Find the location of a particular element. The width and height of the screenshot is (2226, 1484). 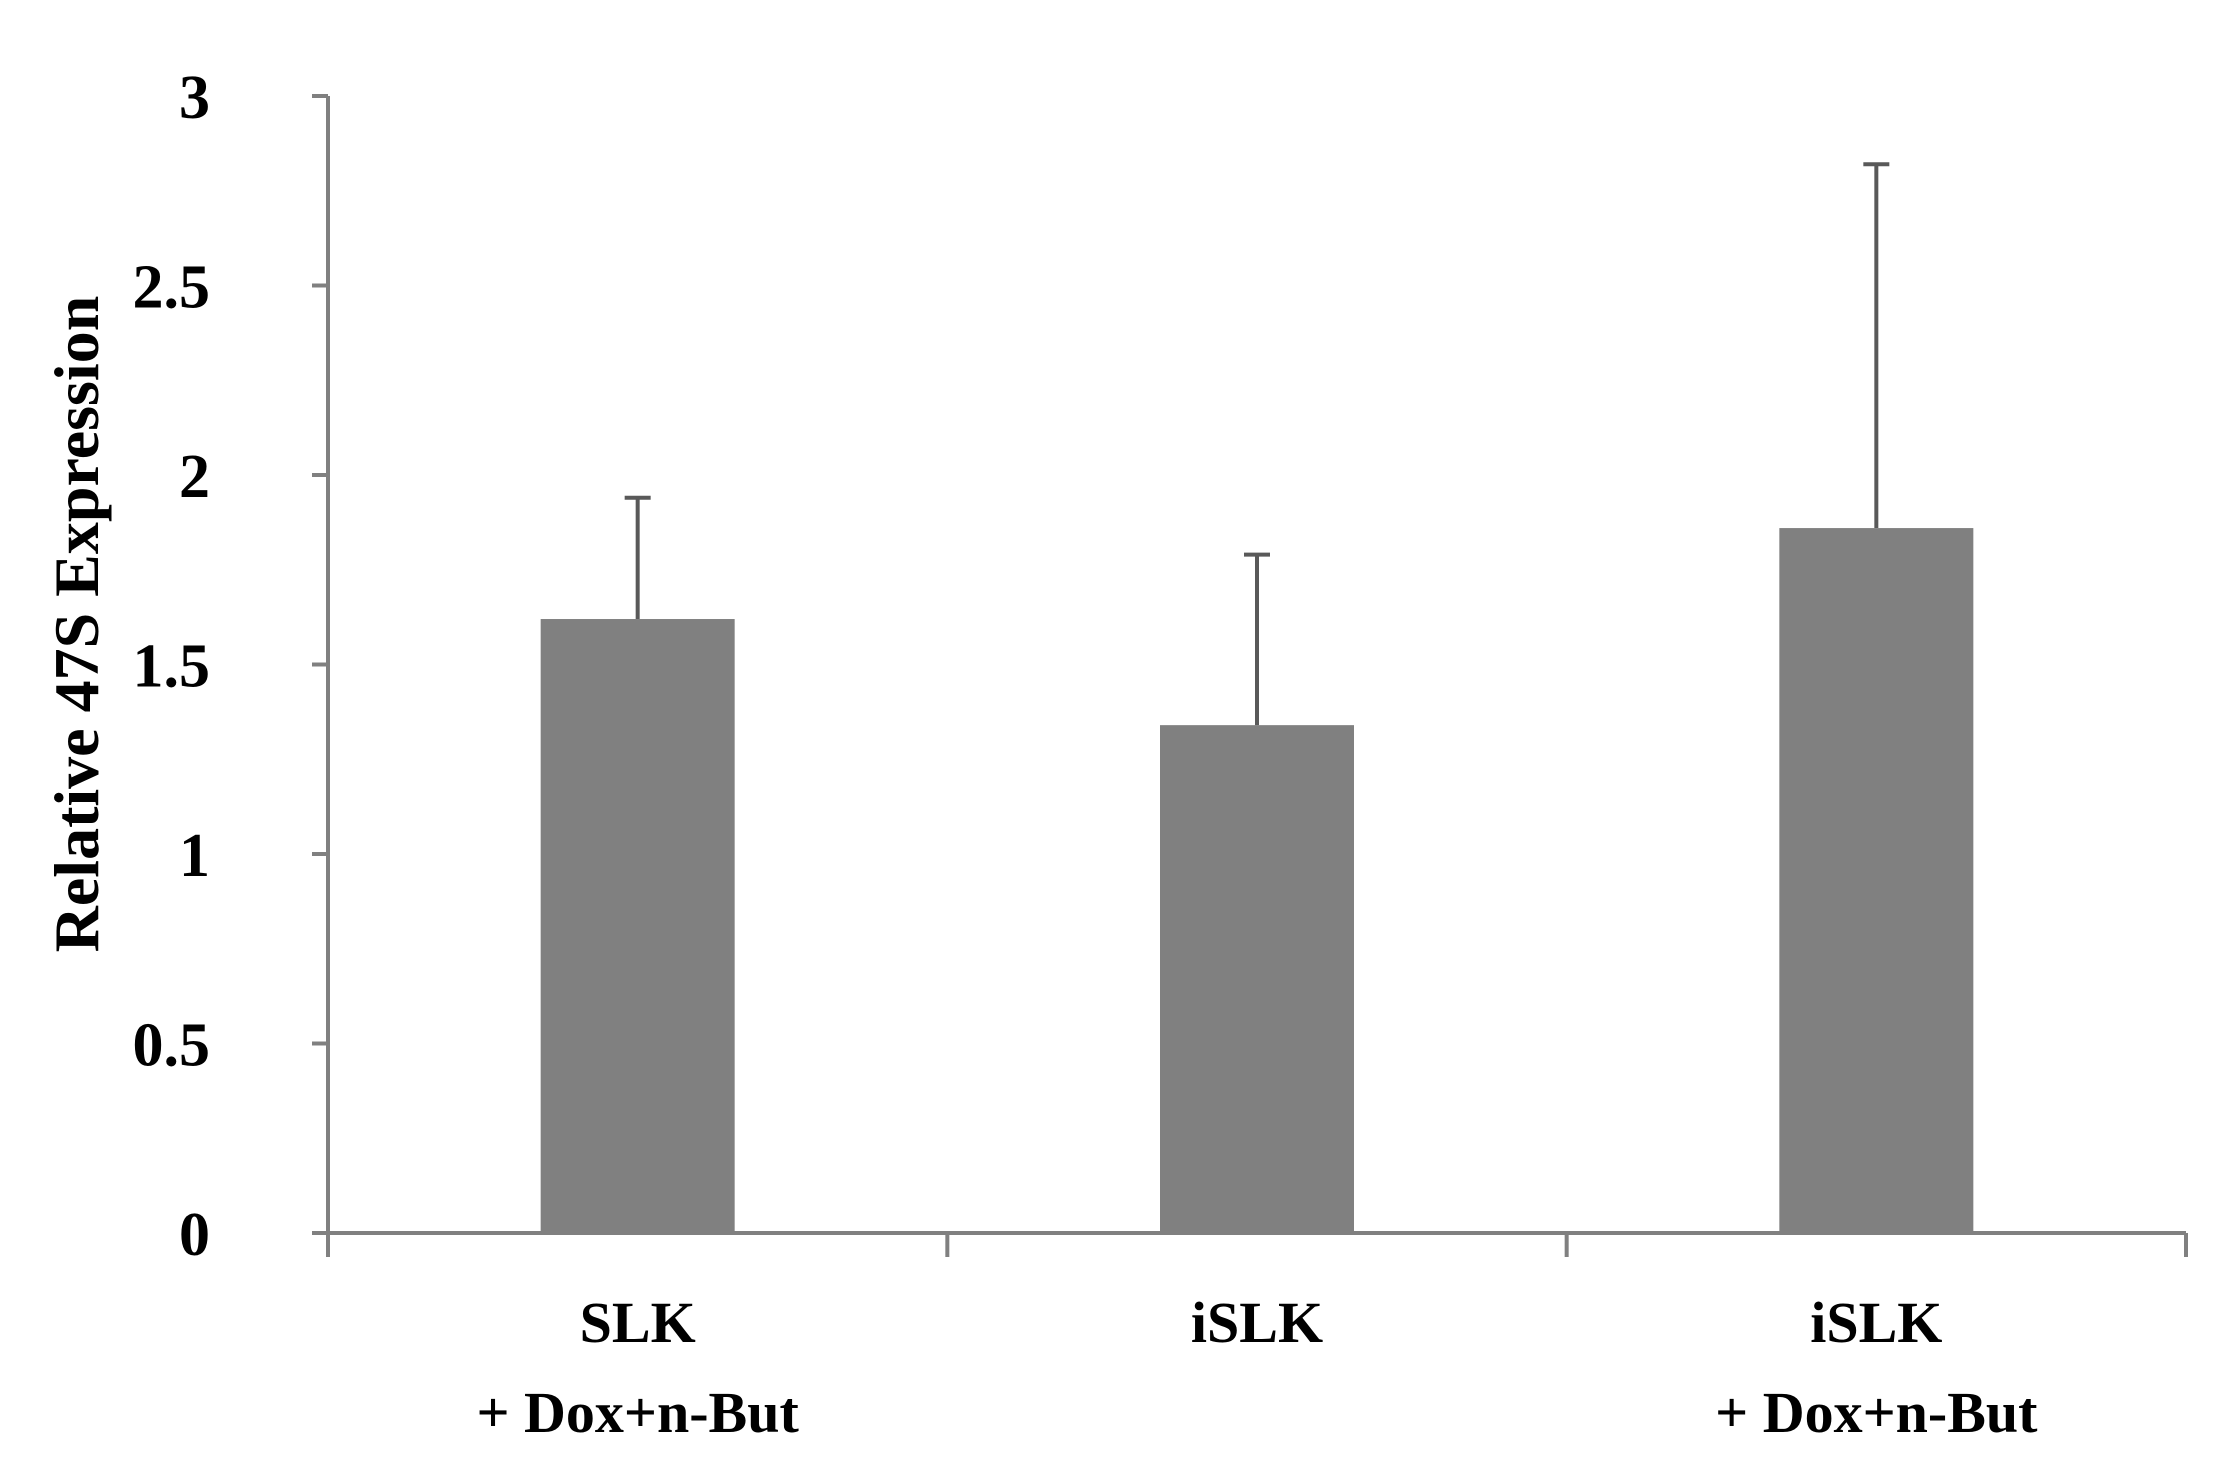

y-axis-ticks: 0 0.5 1 1.5 2 2.5 3 is located at coordinates (230, 666).